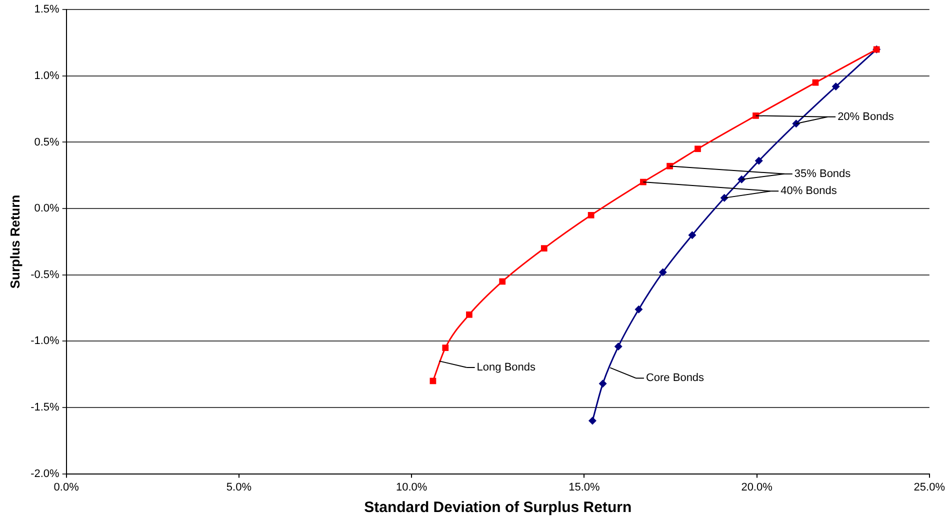  Describe the element at coordinates (239, 487) in the screenshot. I see `x-tick-label: 5.0%` at that location.